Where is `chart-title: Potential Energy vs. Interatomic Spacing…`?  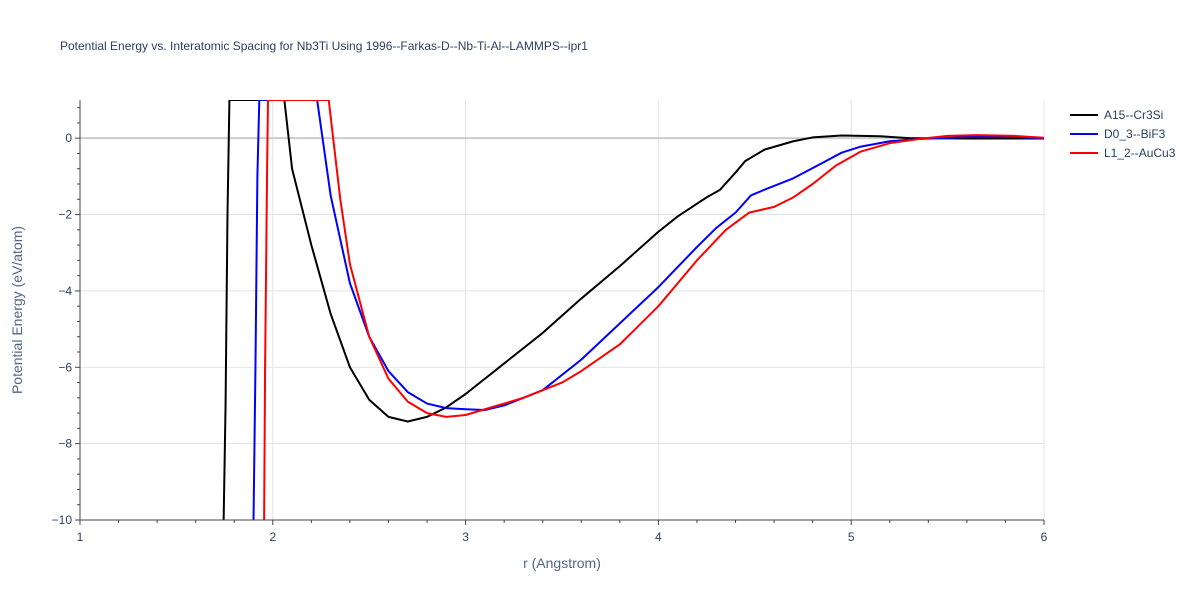
chart-title: Potential Energy vs. Interatomic Spacing… is located at coordinates (324, 46).